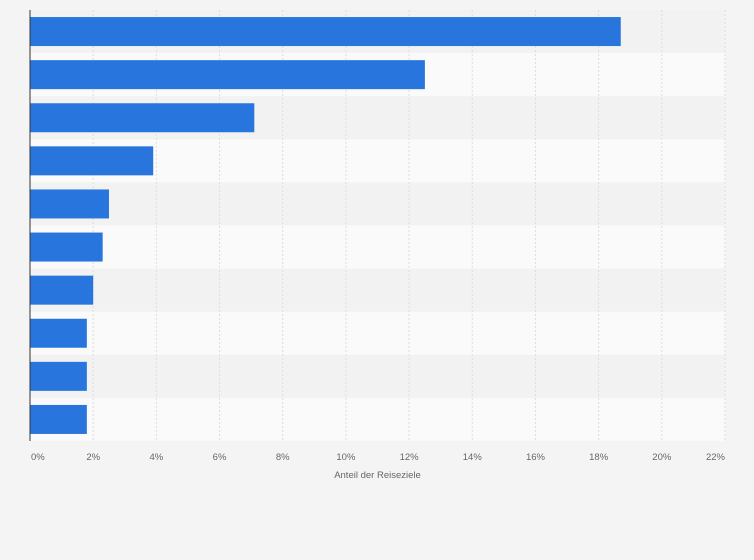 The width and height of the screenshot is (754, 560). Describe the element at coordinates (377, 475) in the screenshot. I see `x-axis-title: Anteil der Reiseziele` at that location.